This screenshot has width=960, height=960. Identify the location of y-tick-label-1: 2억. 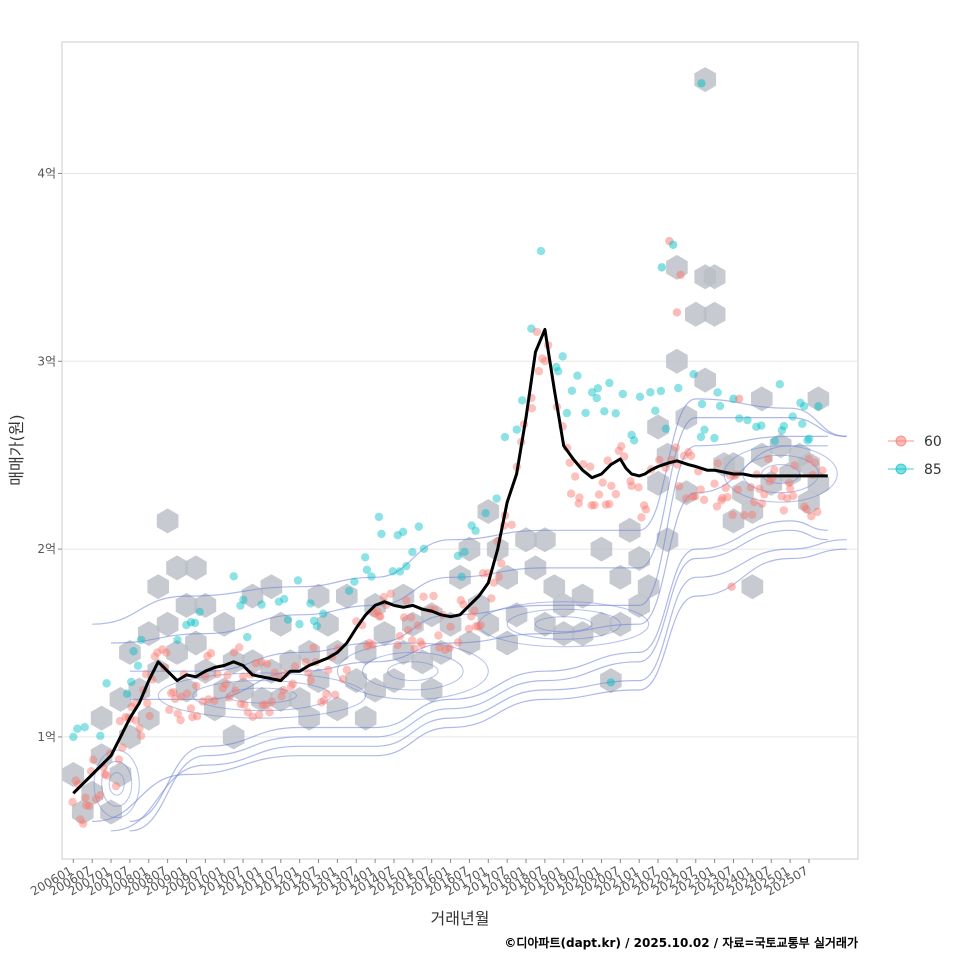
(46, 549).